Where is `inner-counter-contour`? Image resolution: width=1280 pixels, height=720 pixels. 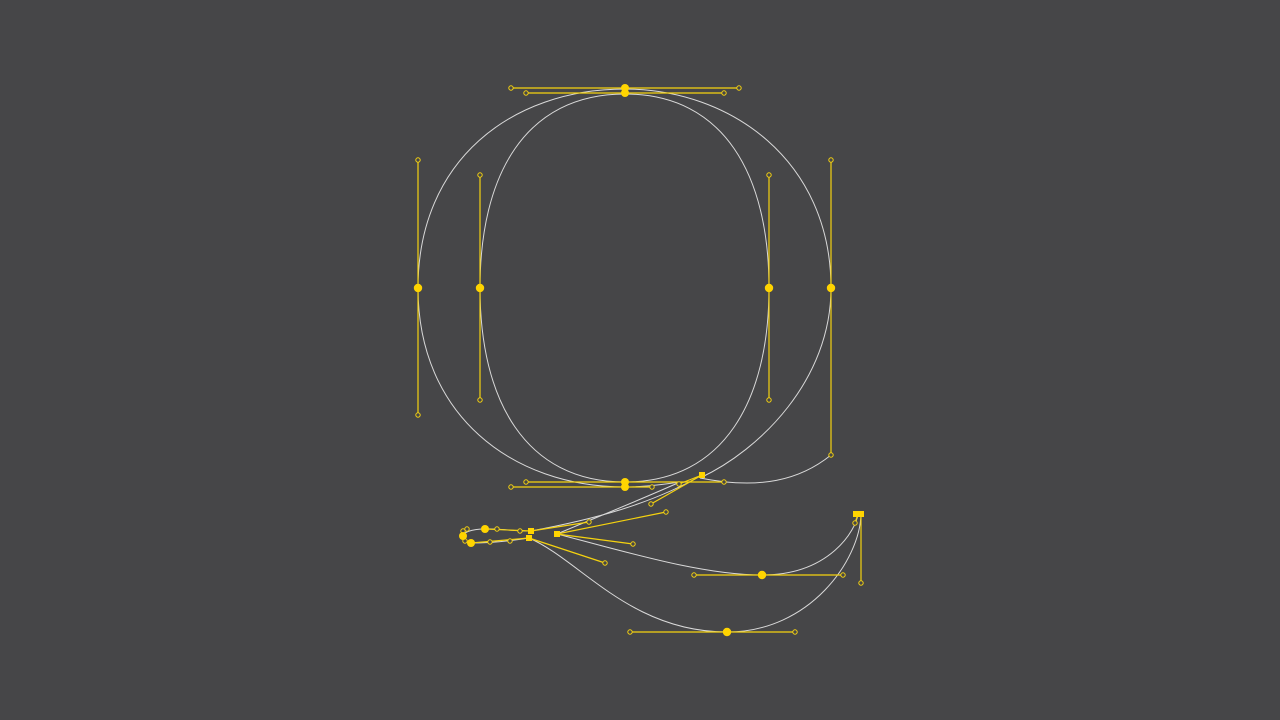 inner-counter-contour is located at coordinates (624, 288).